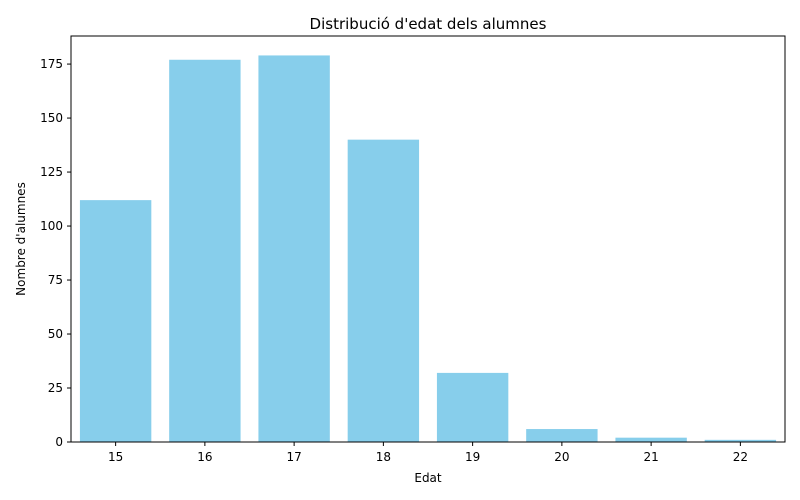 Image resolution: width=800 pixels, height=500 pixels. I want to click on y-axis-label: Nombre d'alumnes, so click(21, 239).